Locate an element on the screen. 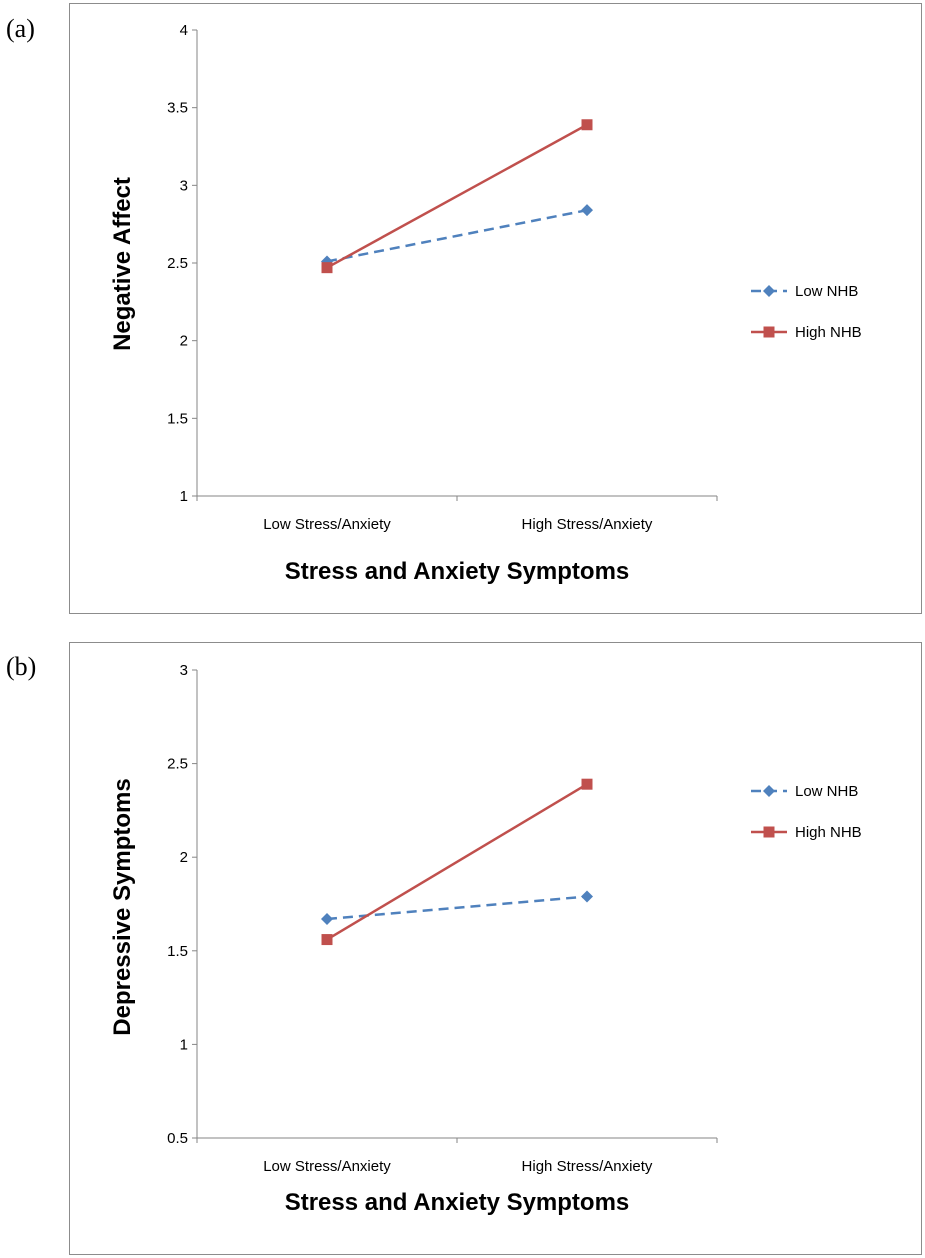 The image size is (925, 1258). panel-b-letter: (b) is located at coordinates (21, 666).